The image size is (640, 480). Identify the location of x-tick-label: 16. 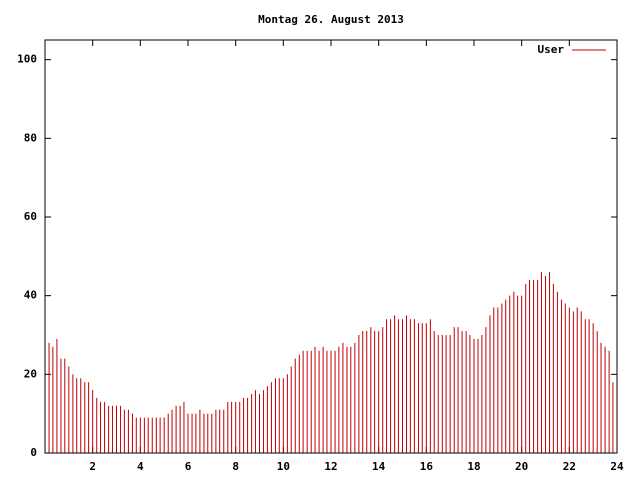
(427, 466).